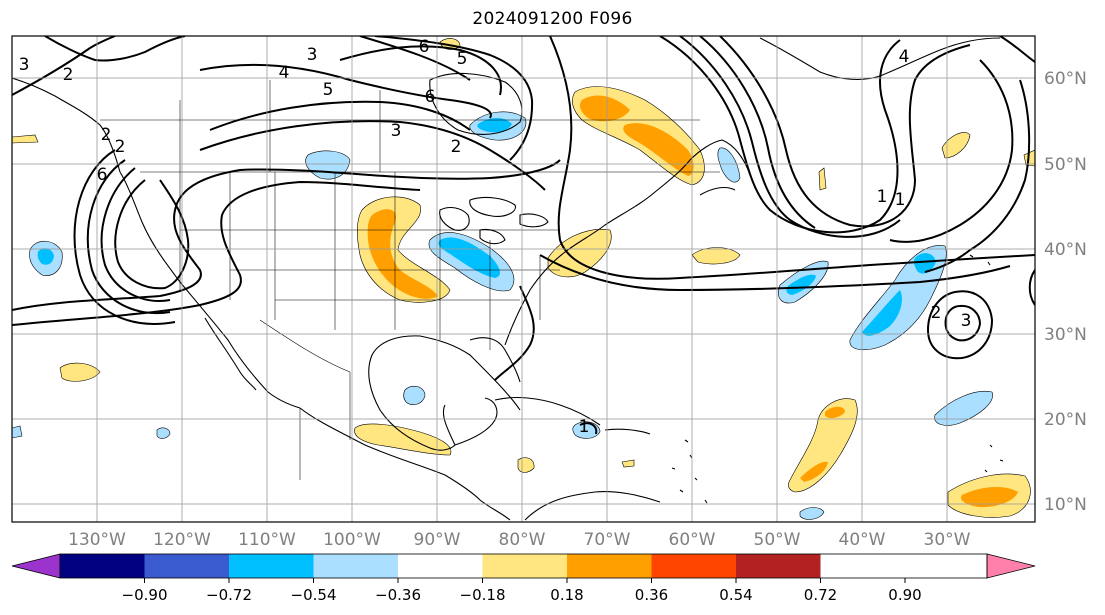  What do you see at coordinates (777, 540) in the screenshot?
I see `lon-label-50w: 50°W` at bounding box center [777, 540].